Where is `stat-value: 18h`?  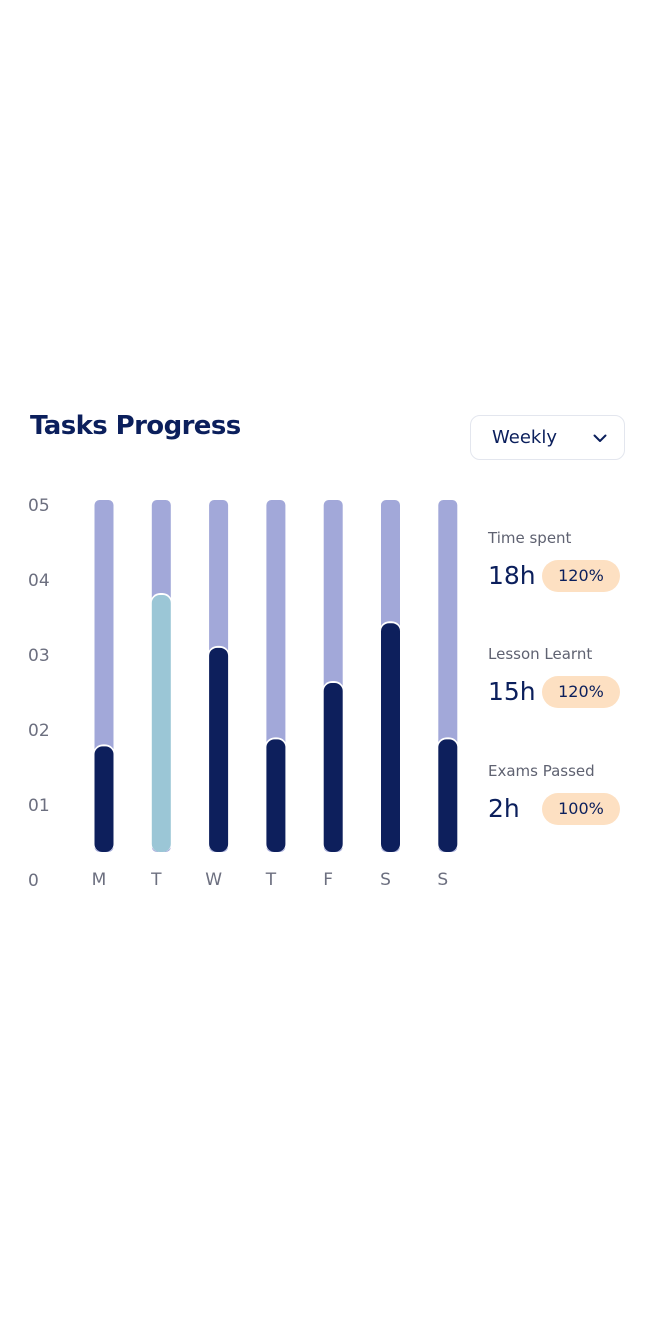 stat-value: 18h is located at coordinates (512, 575).